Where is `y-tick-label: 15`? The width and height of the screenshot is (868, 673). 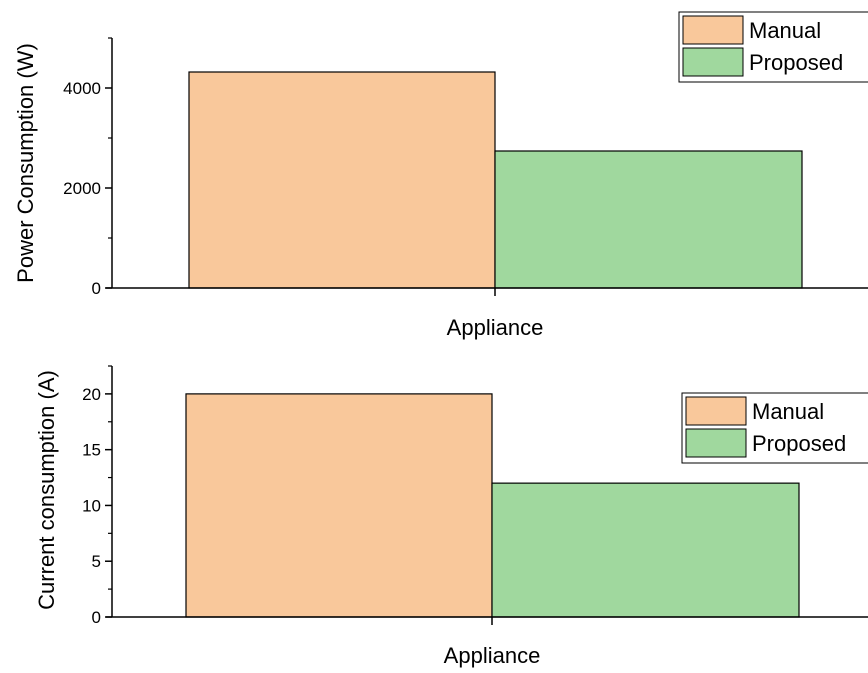 y-tick-label: 15 is located at coordinates (91, 450).